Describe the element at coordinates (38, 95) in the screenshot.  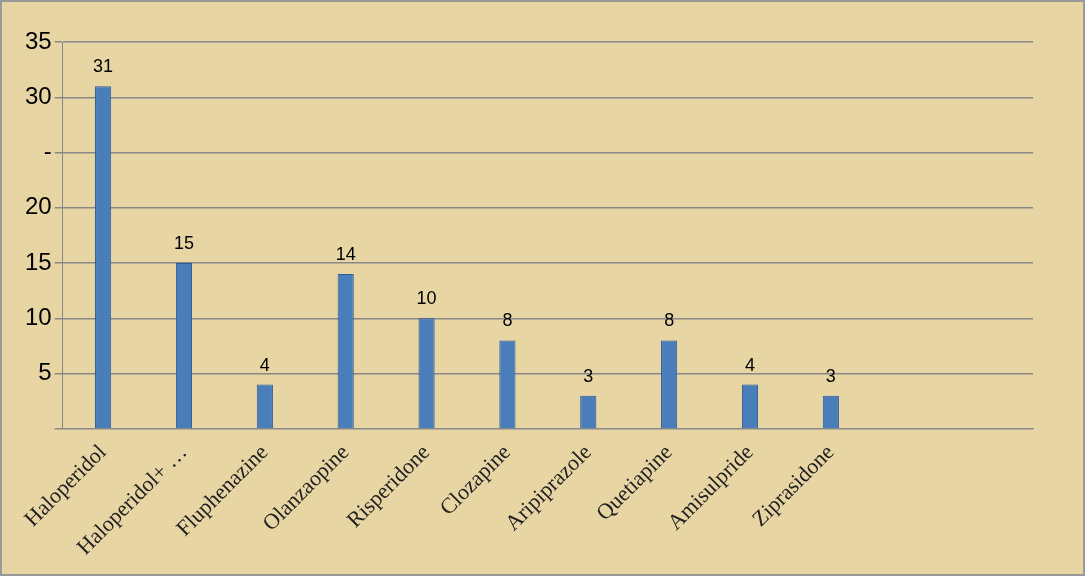
I see `y-tick-label: 30` at that location.